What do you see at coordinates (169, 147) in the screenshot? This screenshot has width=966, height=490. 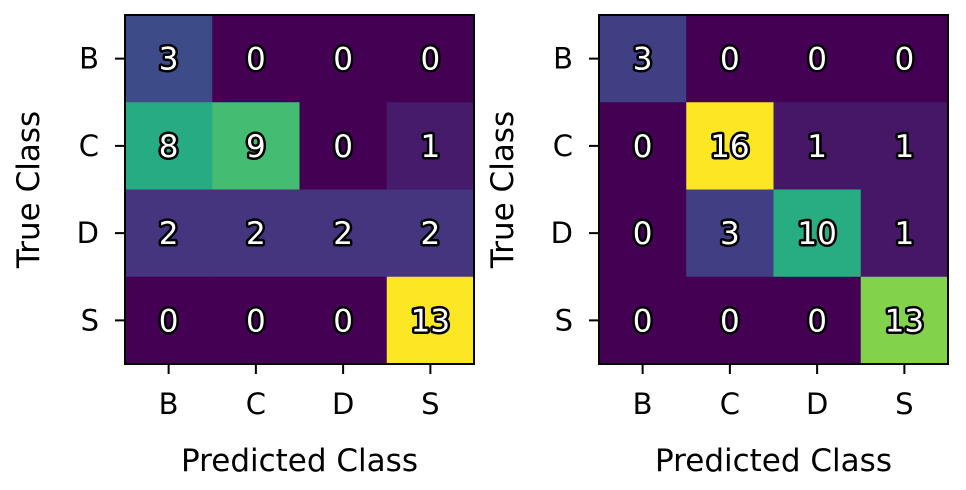 I see `cell-value-label: 8` at bounding box center [169, 147].